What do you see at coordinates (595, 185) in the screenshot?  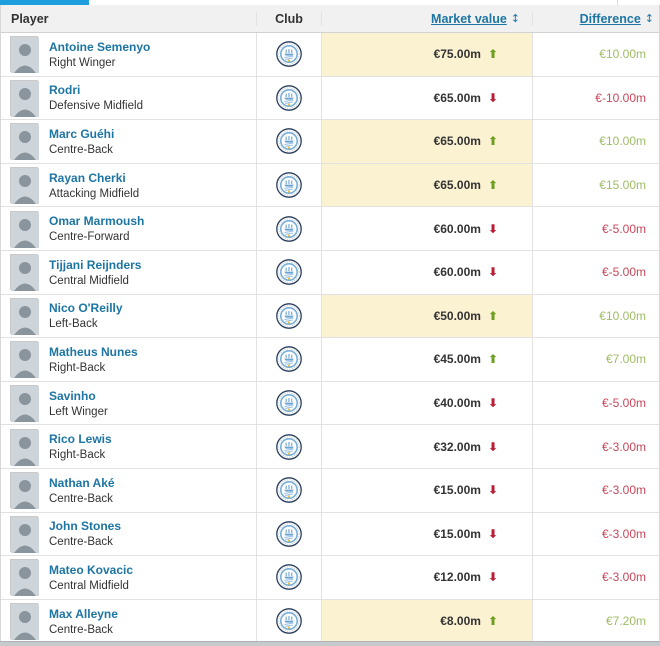 I see `difference-cell: €15.00m` at bounding box center [595, 185].